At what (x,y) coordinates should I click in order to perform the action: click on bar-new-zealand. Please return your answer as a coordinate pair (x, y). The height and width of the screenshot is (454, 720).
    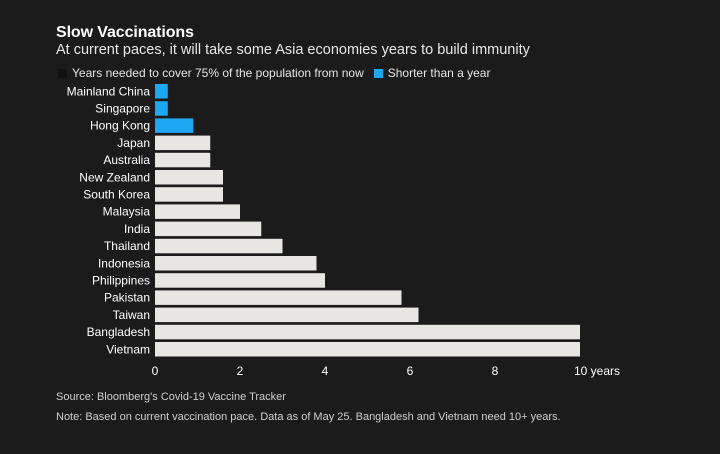
    Looking at the image, I should click on (189, 177).